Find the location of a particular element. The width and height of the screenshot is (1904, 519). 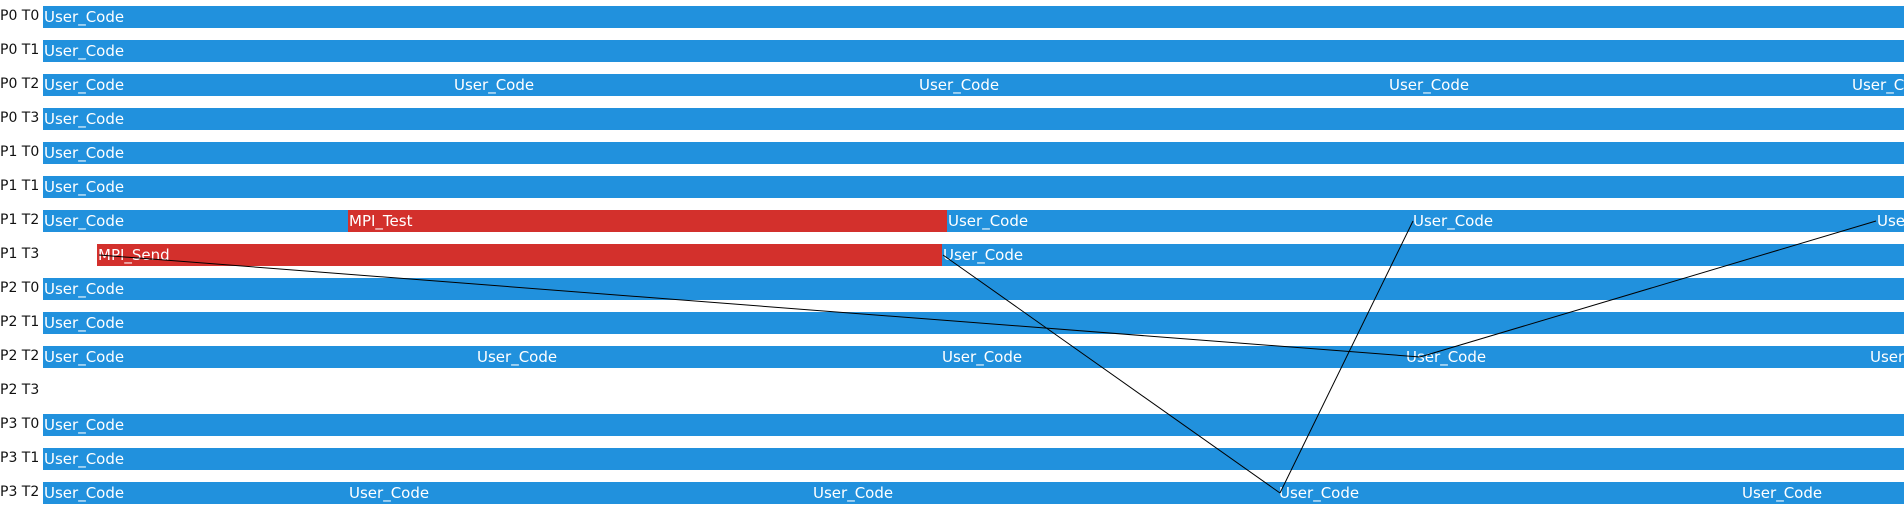

row-label-p0-t1: P0 T1 is located at coordinates (20, 50).